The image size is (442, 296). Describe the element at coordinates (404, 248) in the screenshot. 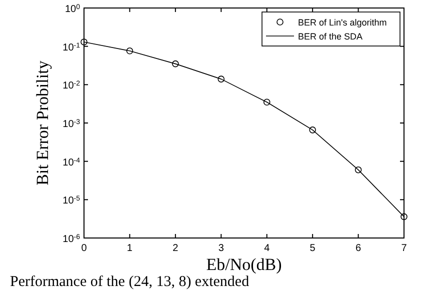

I see `x-tick-label: 7` at that location.